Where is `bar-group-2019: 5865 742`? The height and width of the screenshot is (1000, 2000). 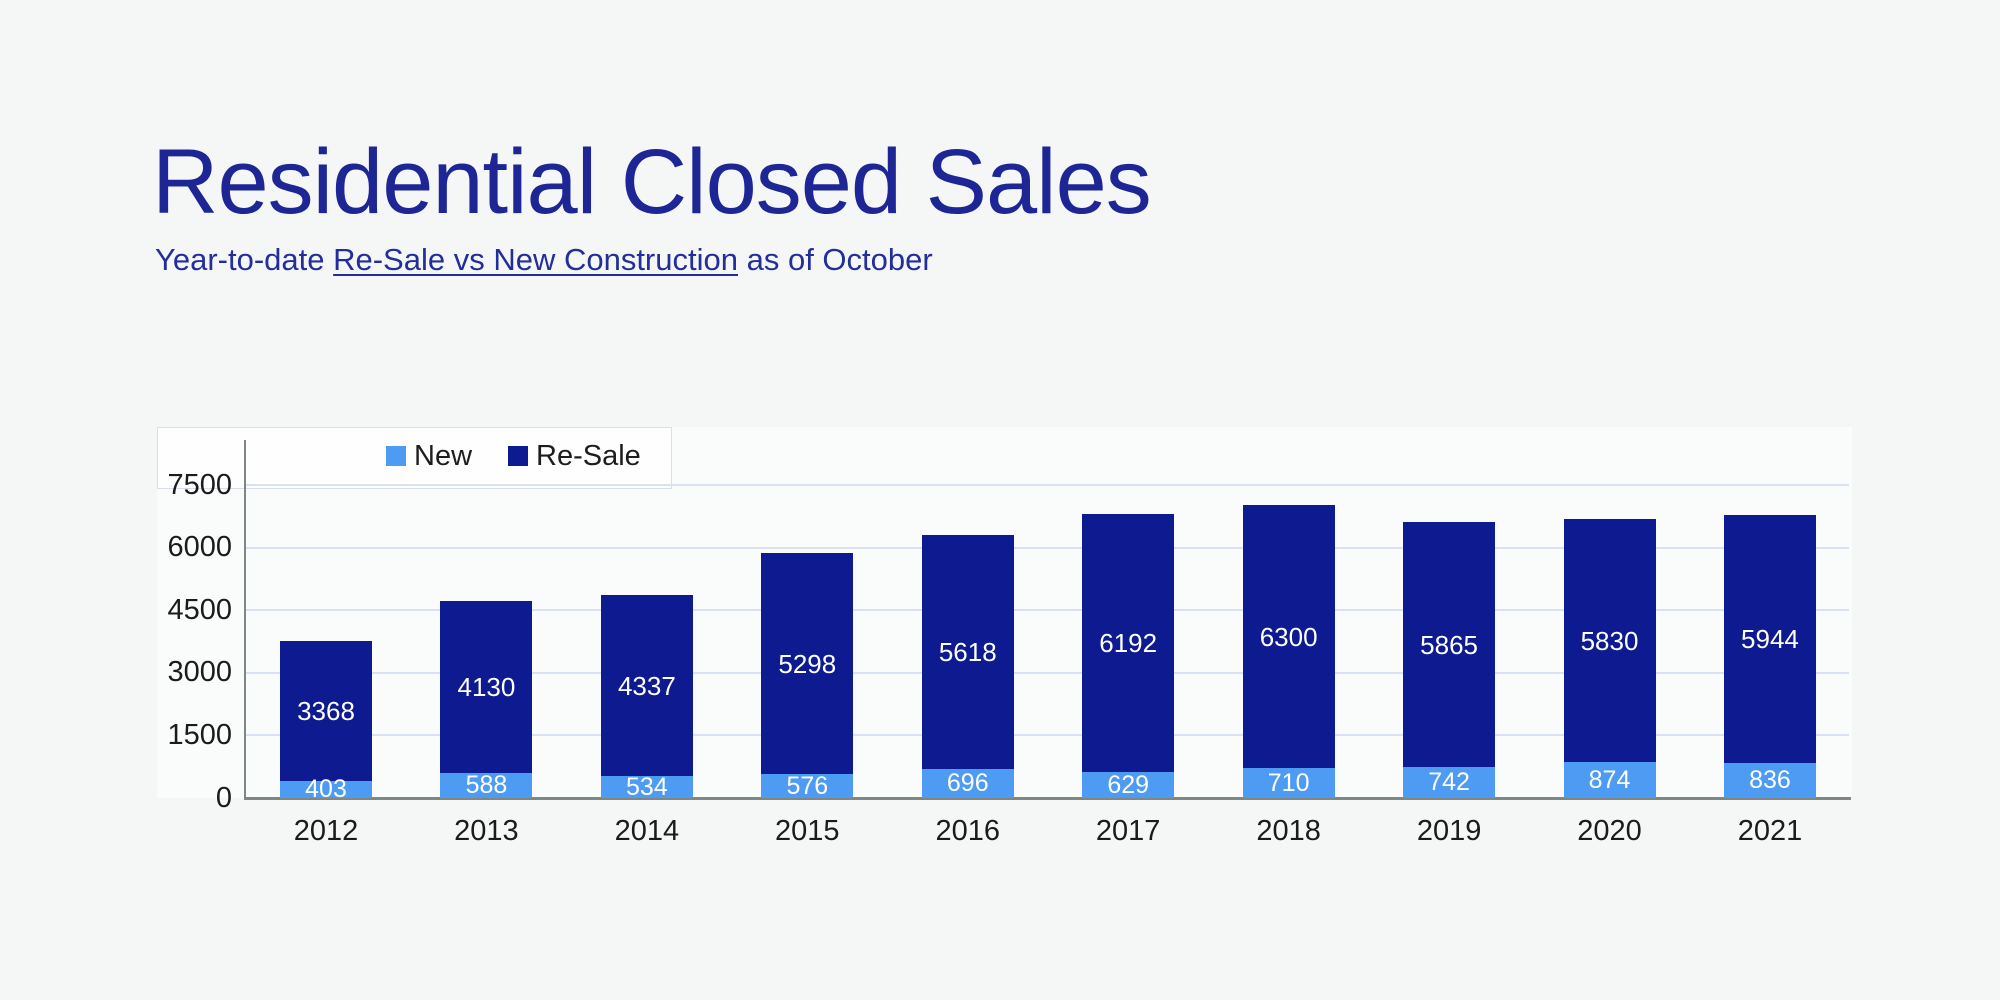
bar-group-2019: 5865 742 is located at coordinates (1449, 660).